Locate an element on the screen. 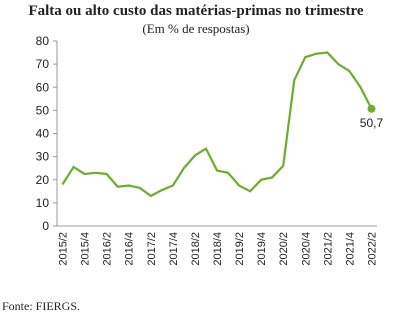  y-tick-label: 20 is located at coordinates (43, 180).